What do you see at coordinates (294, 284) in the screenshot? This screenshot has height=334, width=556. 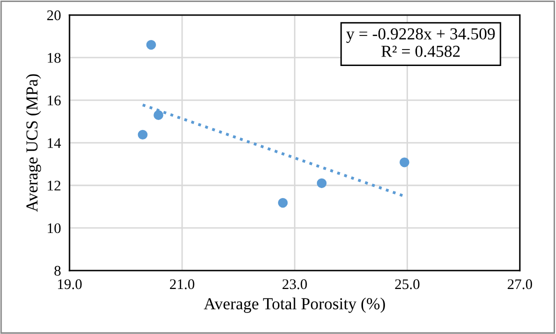 I see `x-tick-label: 23.0` at bounding box center [294, 284].